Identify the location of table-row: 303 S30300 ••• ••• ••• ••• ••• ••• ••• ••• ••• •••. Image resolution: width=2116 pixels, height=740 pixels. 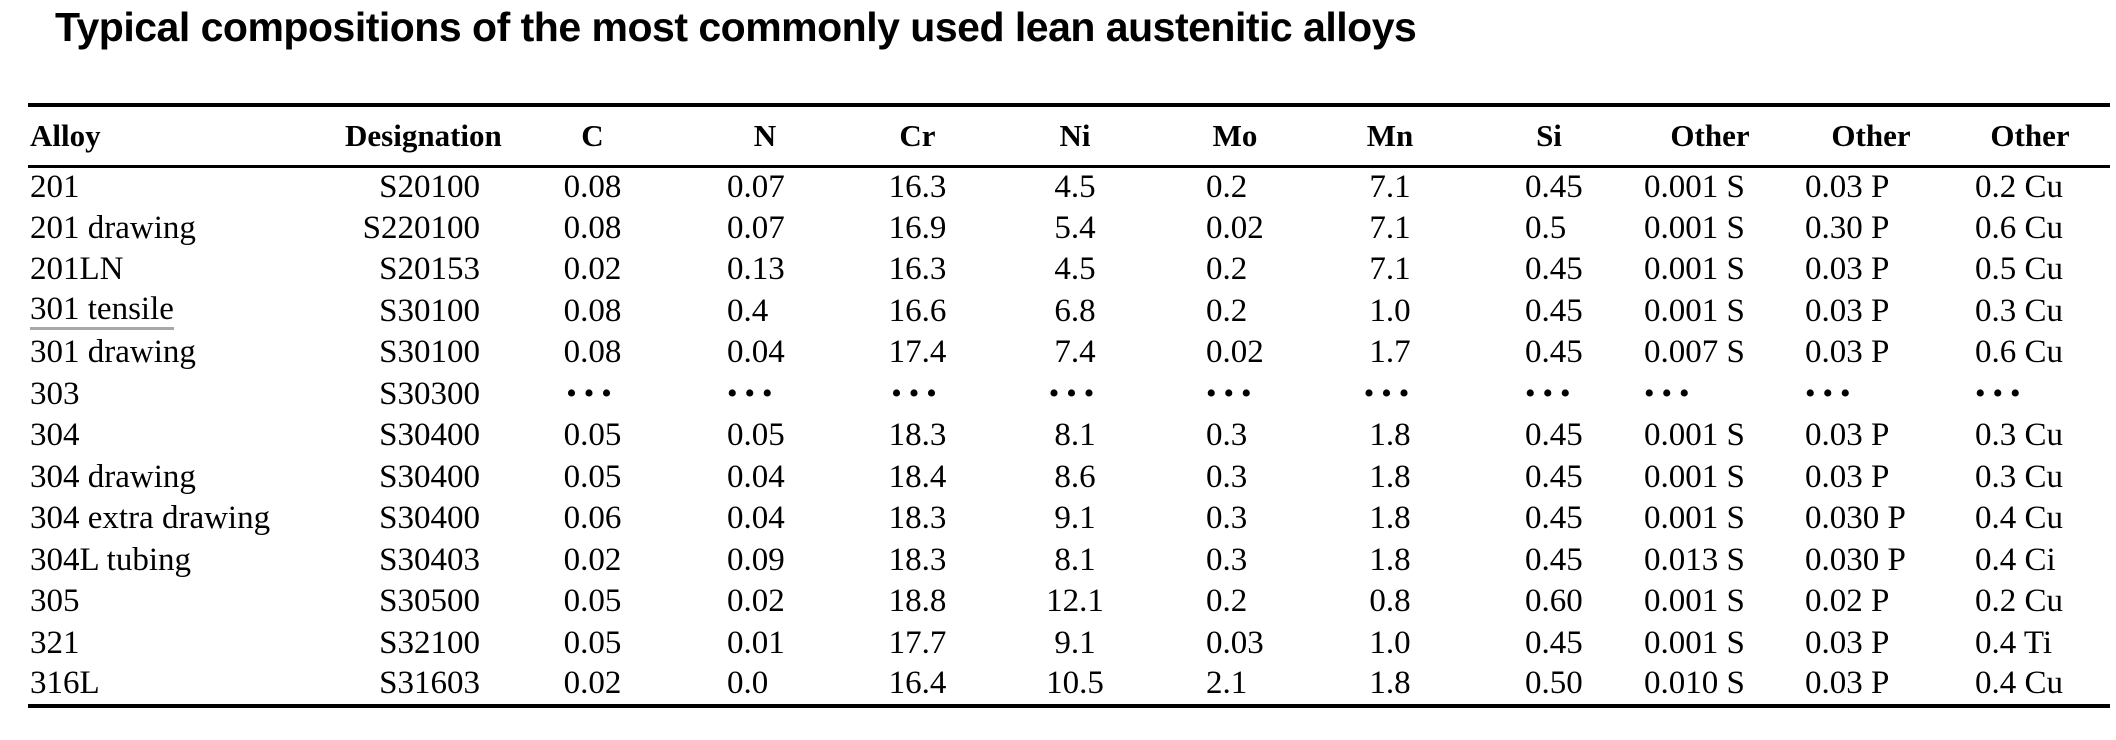
(1069, 395).